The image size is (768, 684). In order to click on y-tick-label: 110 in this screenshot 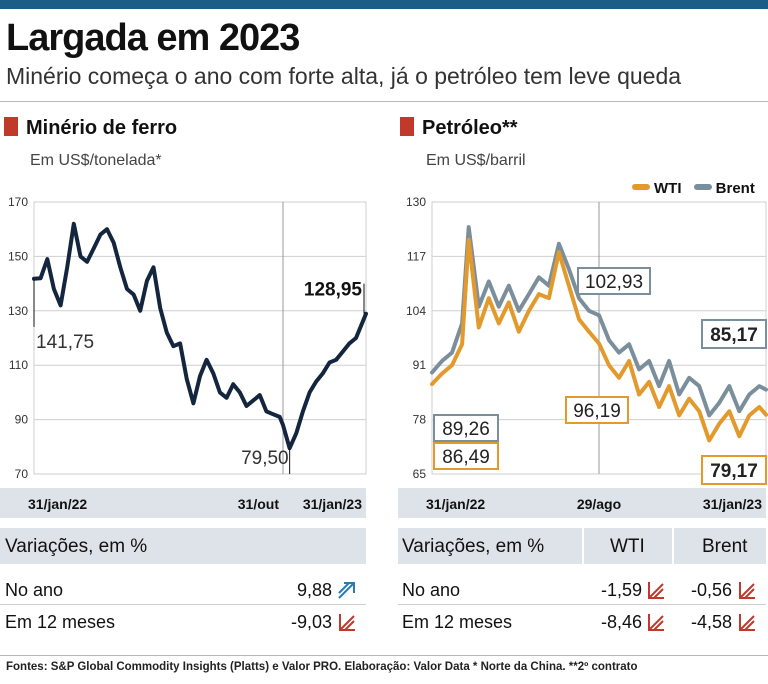, I will do `click(18, 365)`.